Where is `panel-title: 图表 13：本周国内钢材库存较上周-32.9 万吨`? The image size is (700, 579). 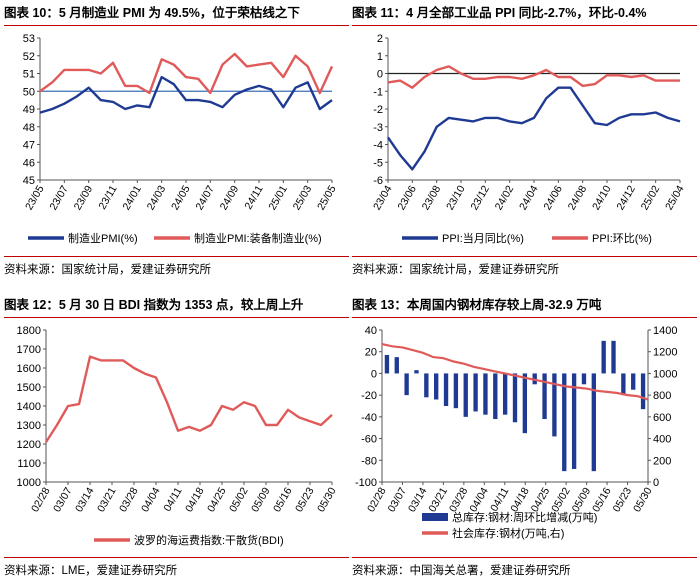 panel-title: 图表 13：本周国内钢材库存较上周-32.9 万吨 is located at coordinates (524, 307).